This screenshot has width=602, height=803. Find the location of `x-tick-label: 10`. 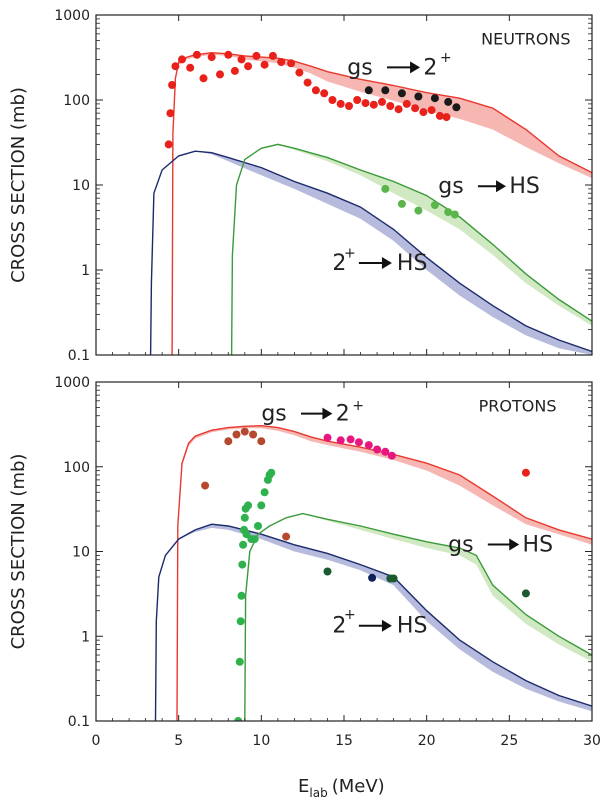

x-tick-label: 10 is located at coordinates (261, 741).